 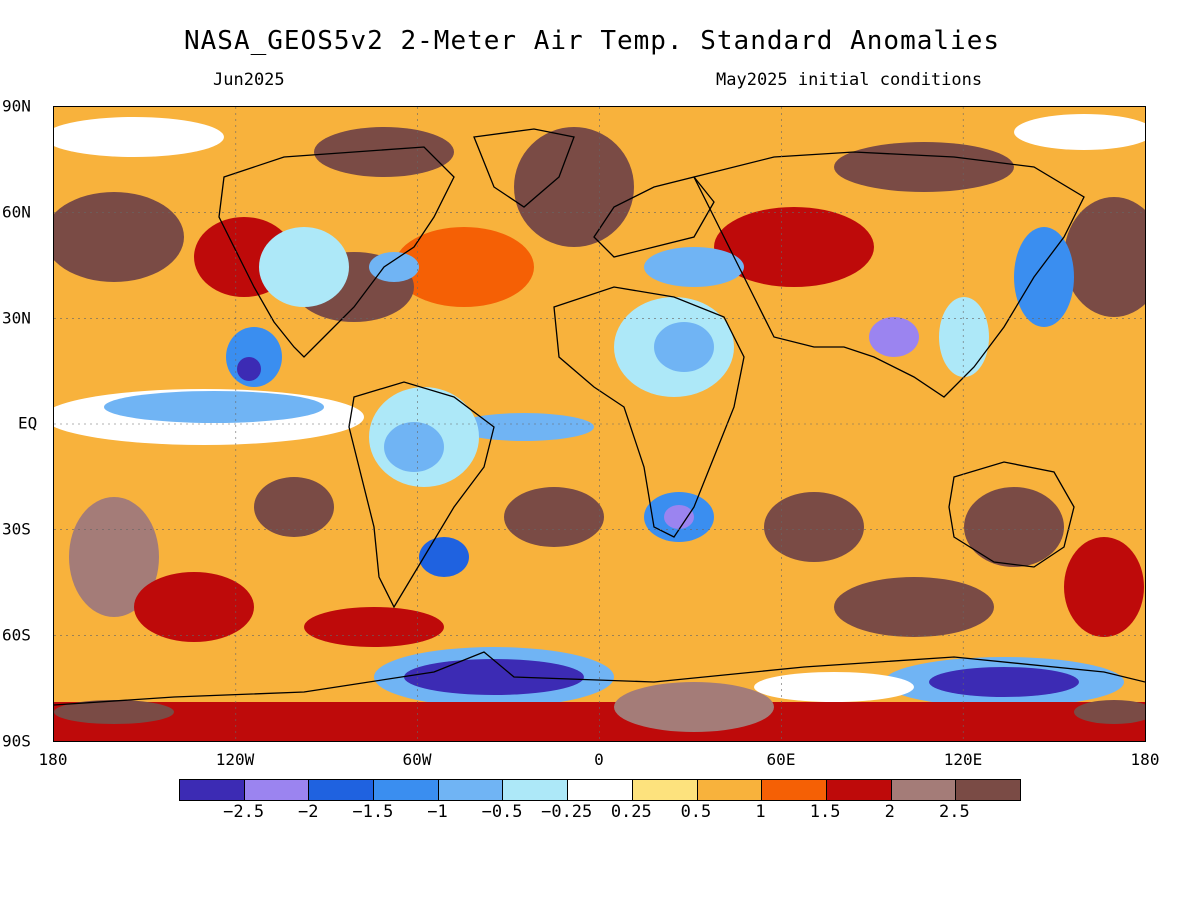 I want to click on lon-label-180w: 180, so click(x=53, y=759).